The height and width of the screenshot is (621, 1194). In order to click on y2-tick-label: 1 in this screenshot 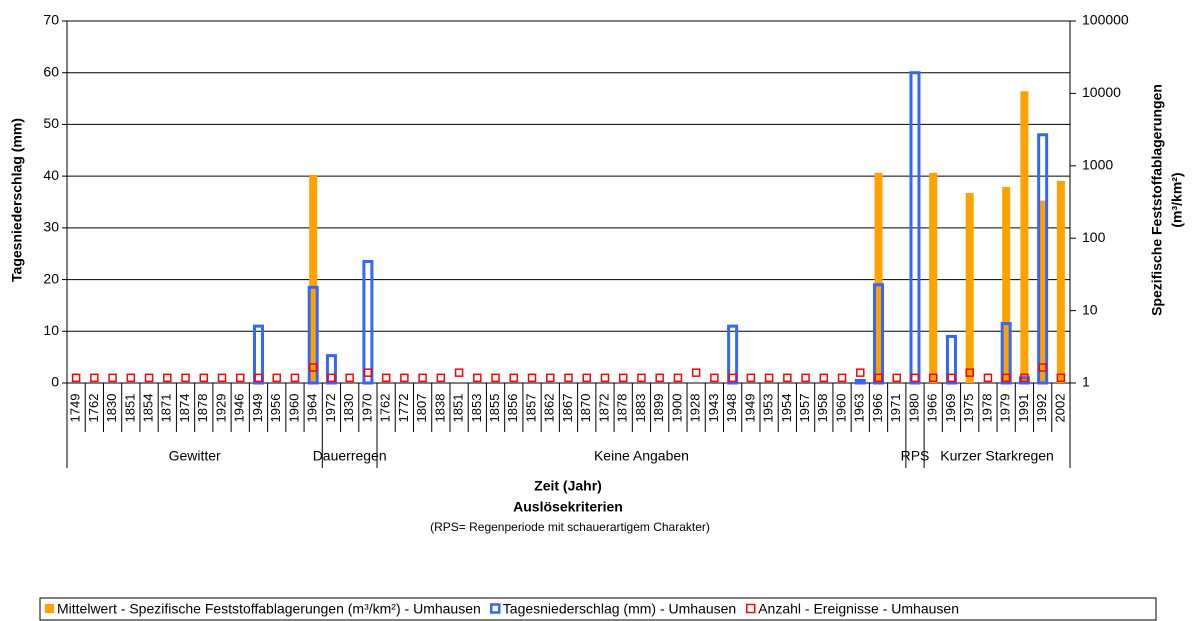, I will do `click(1086, 382)`.